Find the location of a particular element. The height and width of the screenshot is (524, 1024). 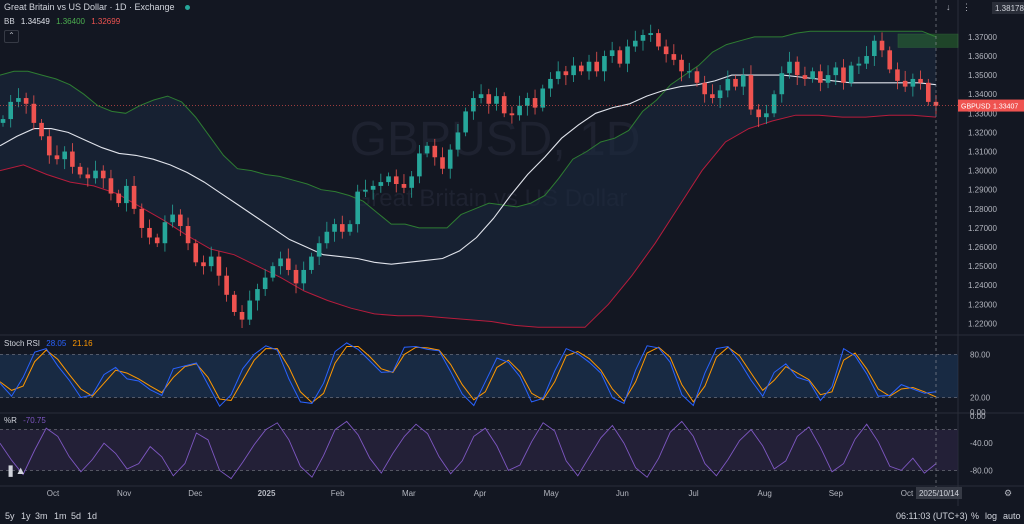

stoch-k-line is located at coordinates (468, 375).